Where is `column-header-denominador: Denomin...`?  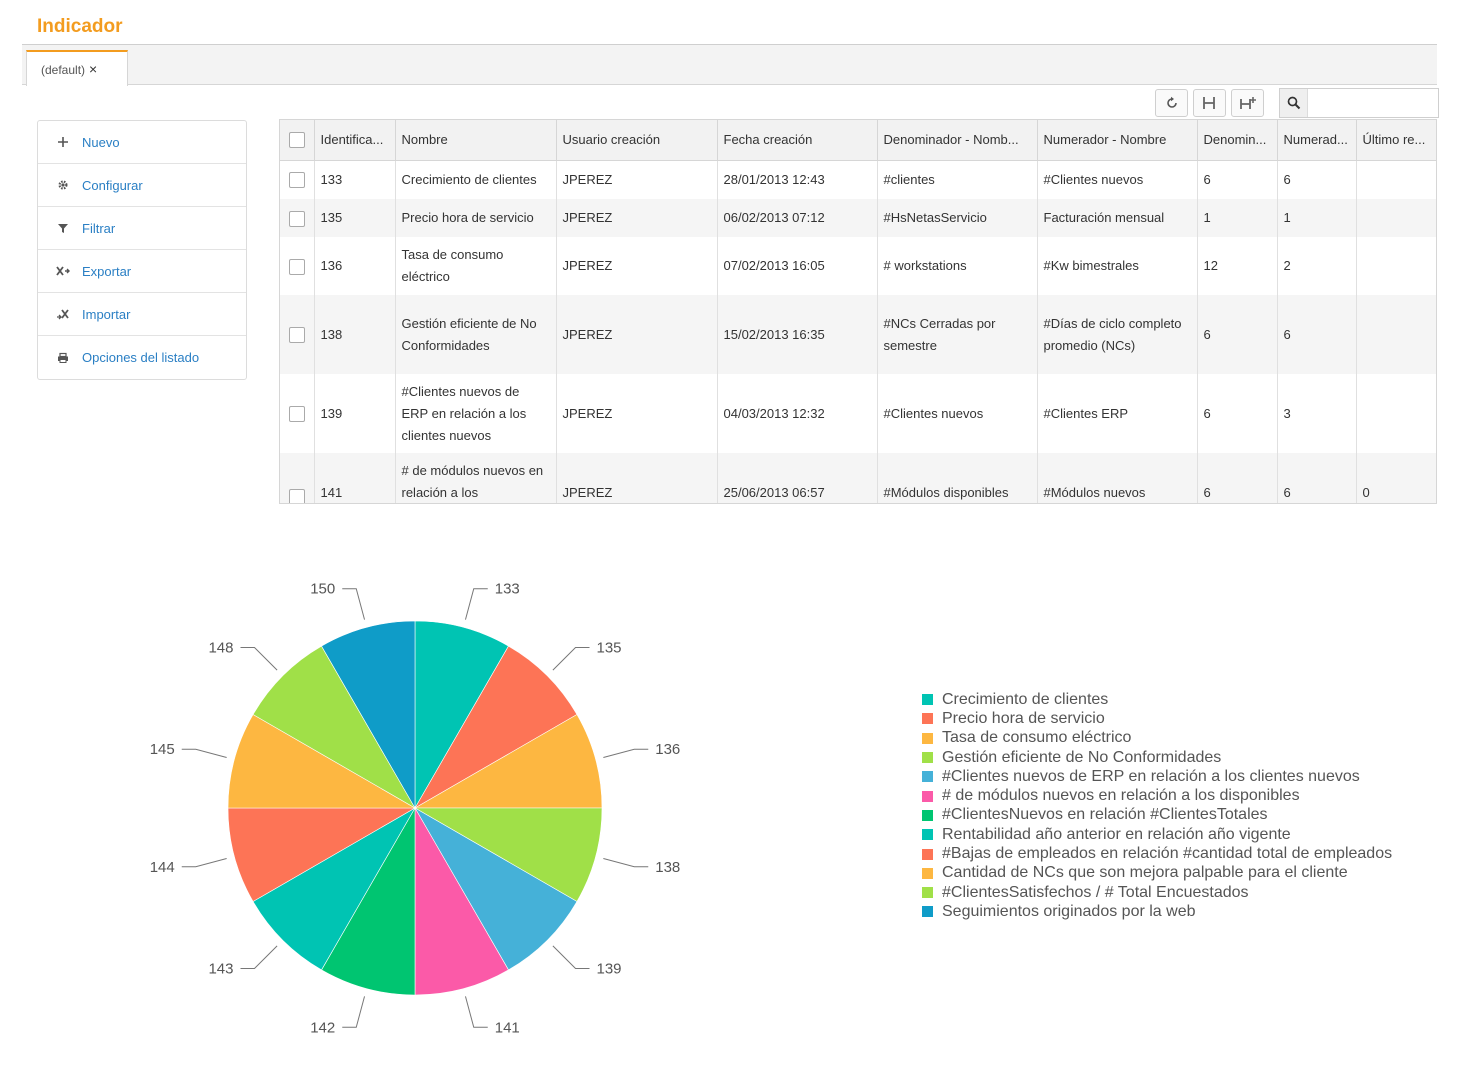
column-header-denominador: Denomin... is located at coordinates (1237, 140).